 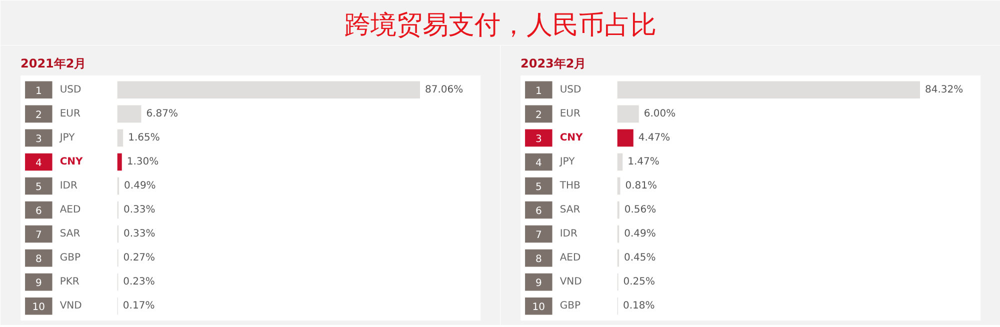 What do you see at coordinates (144, 138) in the screenshot?
I see `data-label: 1.65%` at bounding box center [144, 138].